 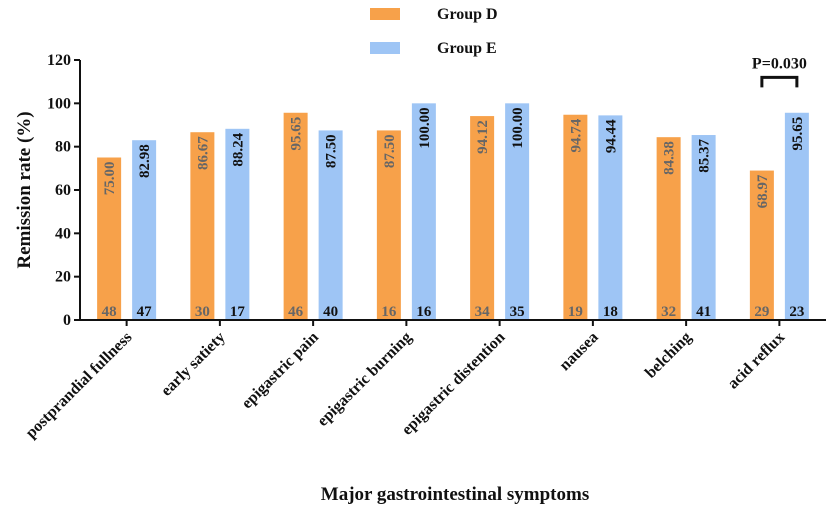 What do you see at coordinates (611, 136) in the screenshot?
I see `value-label: 94.44` at bounding box center [611, 136].